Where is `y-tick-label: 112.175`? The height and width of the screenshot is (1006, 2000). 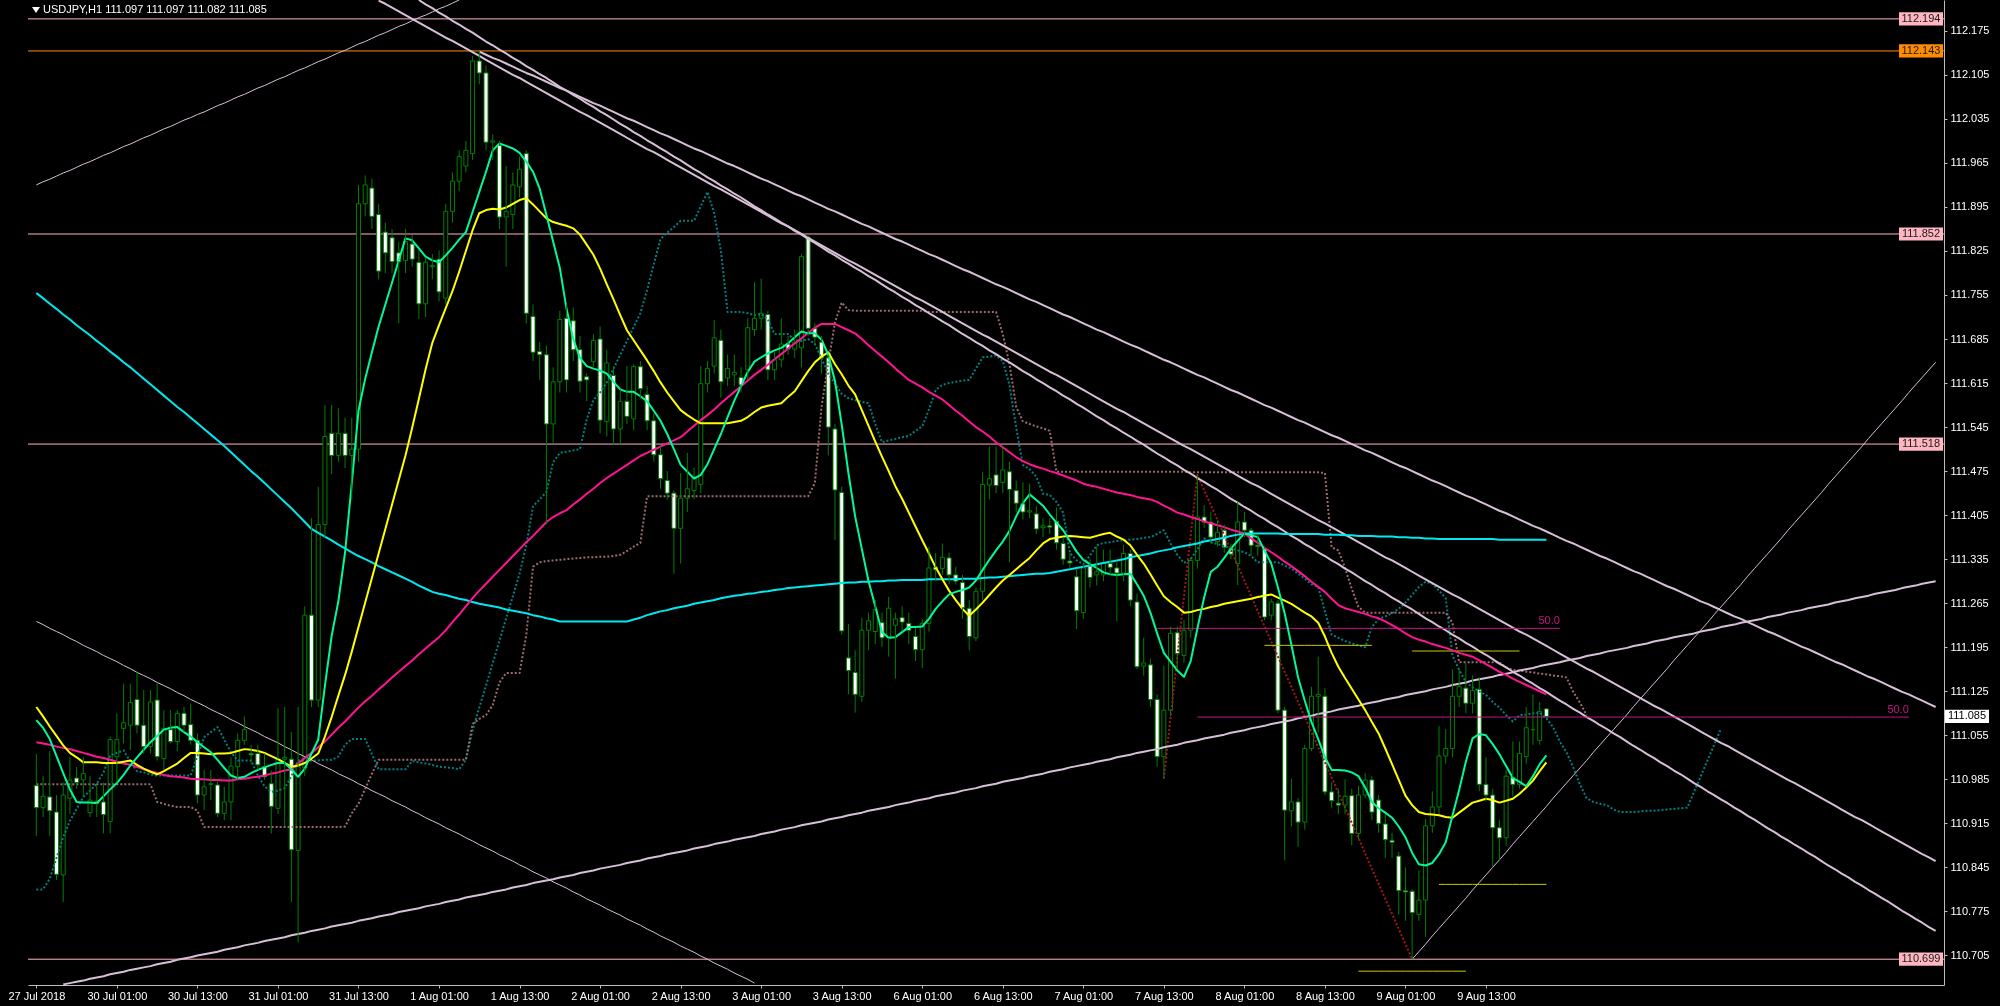 y-tick-label: 112.175 is located at coordinates (1970, 30).